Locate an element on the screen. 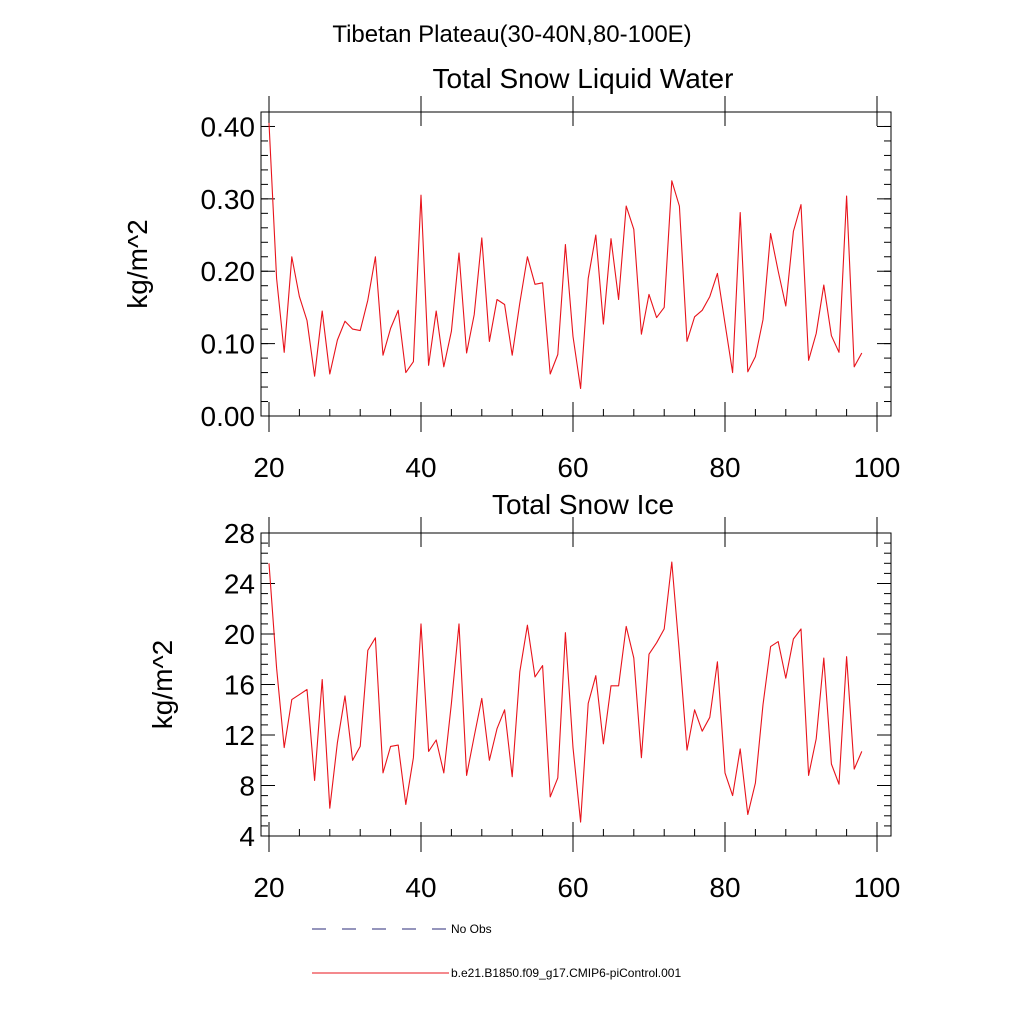  y-tick-label: 28 is located at coordinates (239, 533).